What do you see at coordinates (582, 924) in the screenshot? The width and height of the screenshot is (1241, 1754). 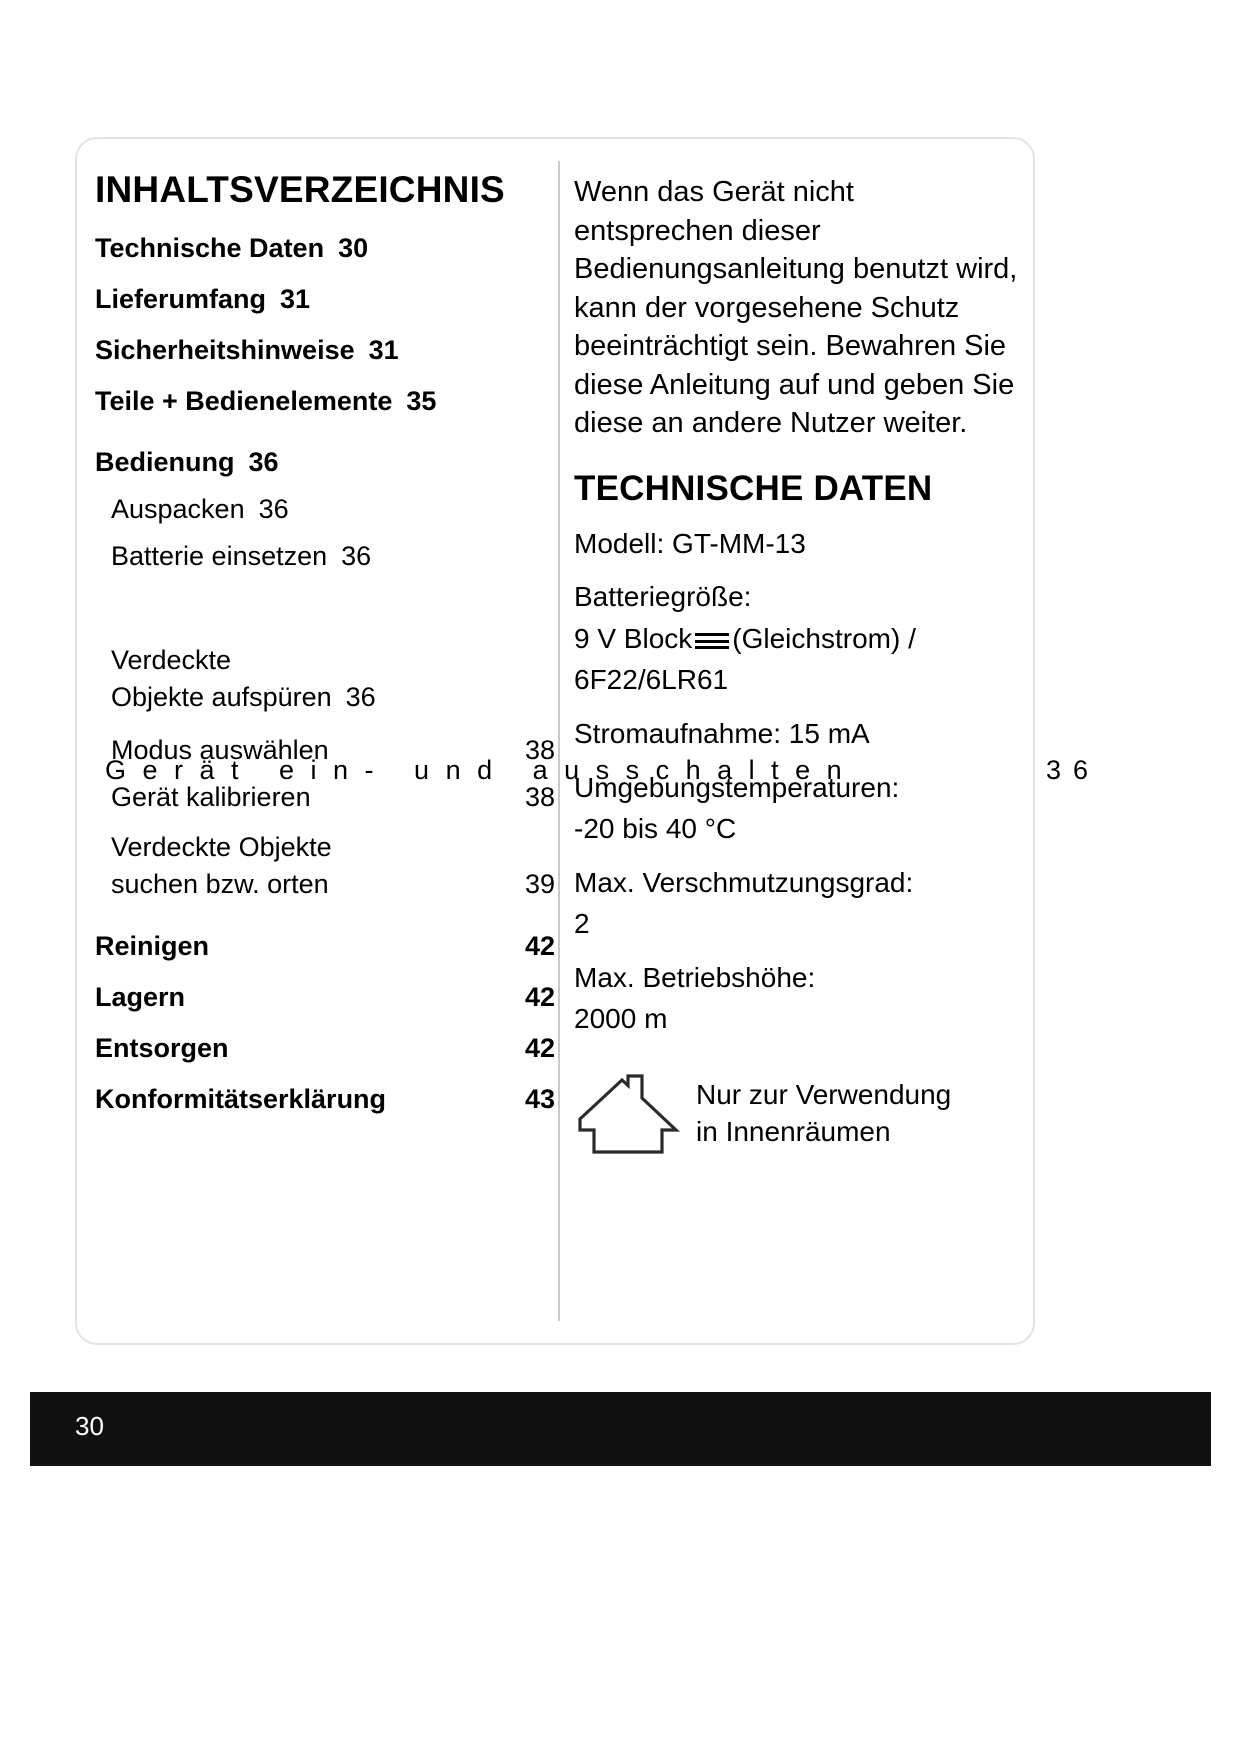 I see `spec-verschmutzungsgrad-value: 2` at bounding box center [582, 924].